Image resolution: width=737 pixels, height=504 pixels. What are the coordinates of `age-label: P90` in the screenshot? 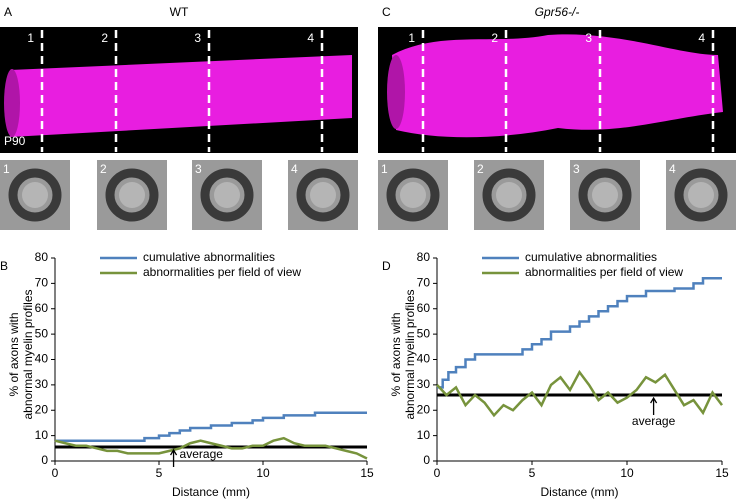 It's located at (15, 141).